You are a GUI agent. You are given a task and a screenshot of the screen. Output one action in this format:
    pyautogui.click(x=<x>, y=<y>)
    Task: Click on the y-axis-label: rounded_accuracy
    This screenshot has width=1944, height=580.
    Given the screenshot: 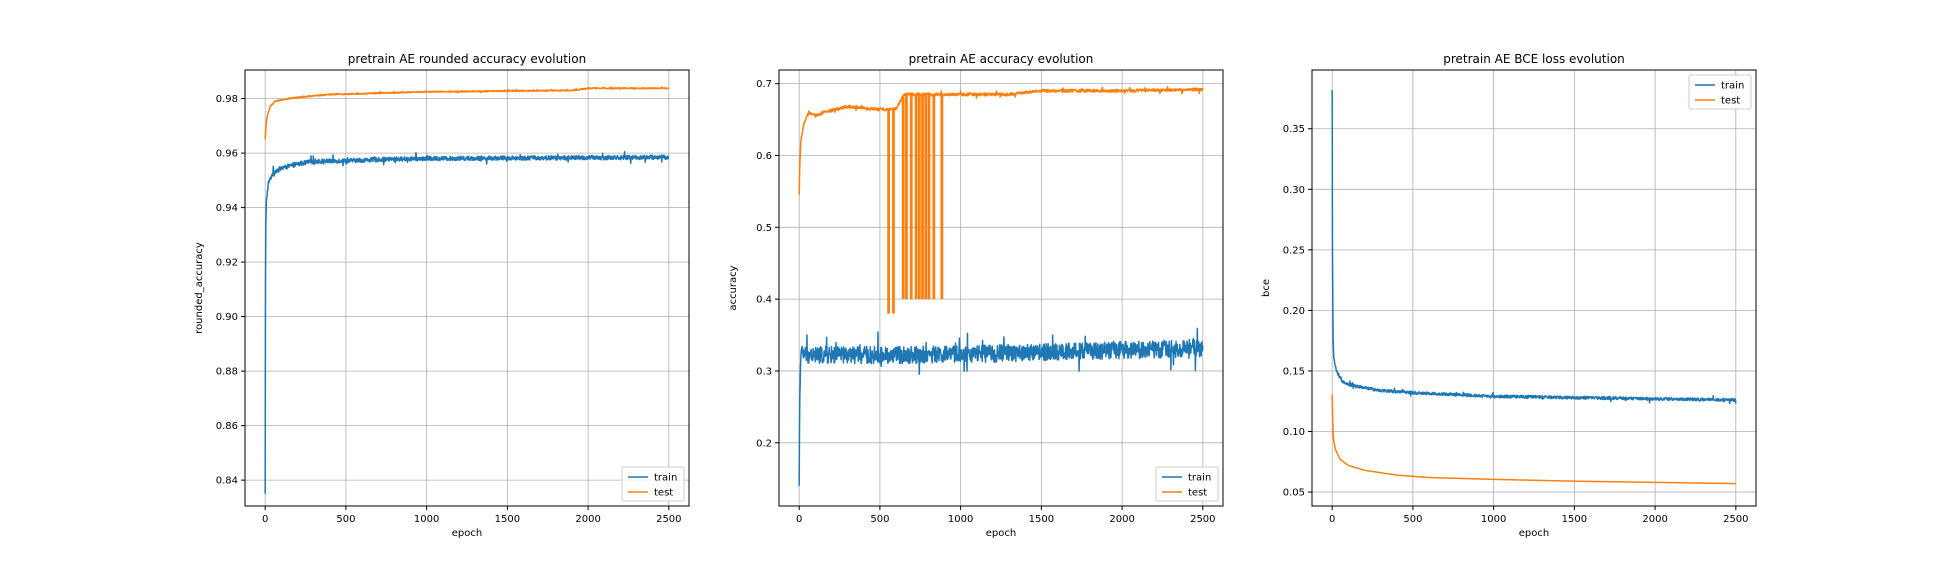 What is the action you would take?
    pyautogui.click(x=199, y=288)
    